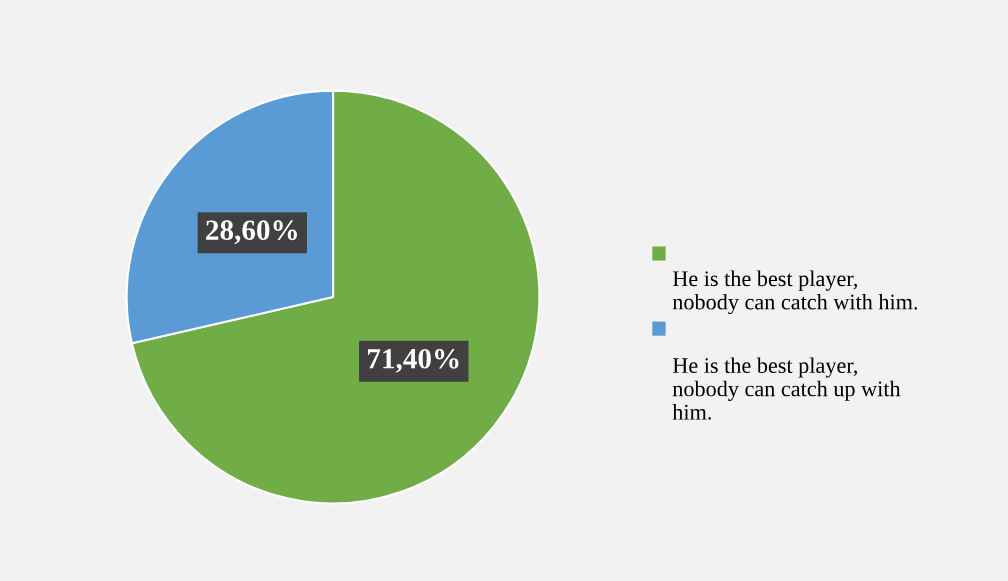 This screenshot has width=1008, height=581. I want to click on data-label: 71,40%, so click(413, 360).